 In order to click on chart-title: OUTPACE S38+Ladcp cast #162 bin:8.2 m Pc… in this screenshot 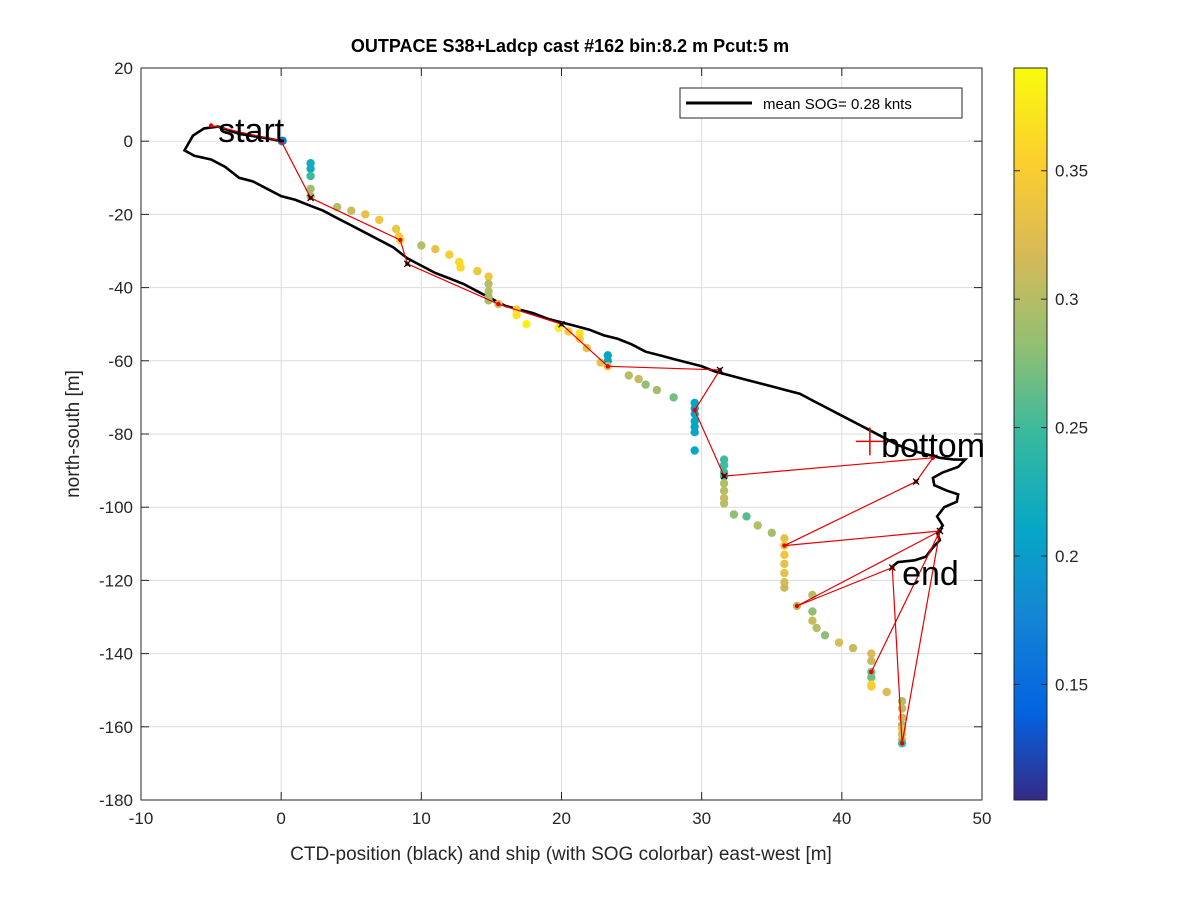, I will do `click(570, 46)`.